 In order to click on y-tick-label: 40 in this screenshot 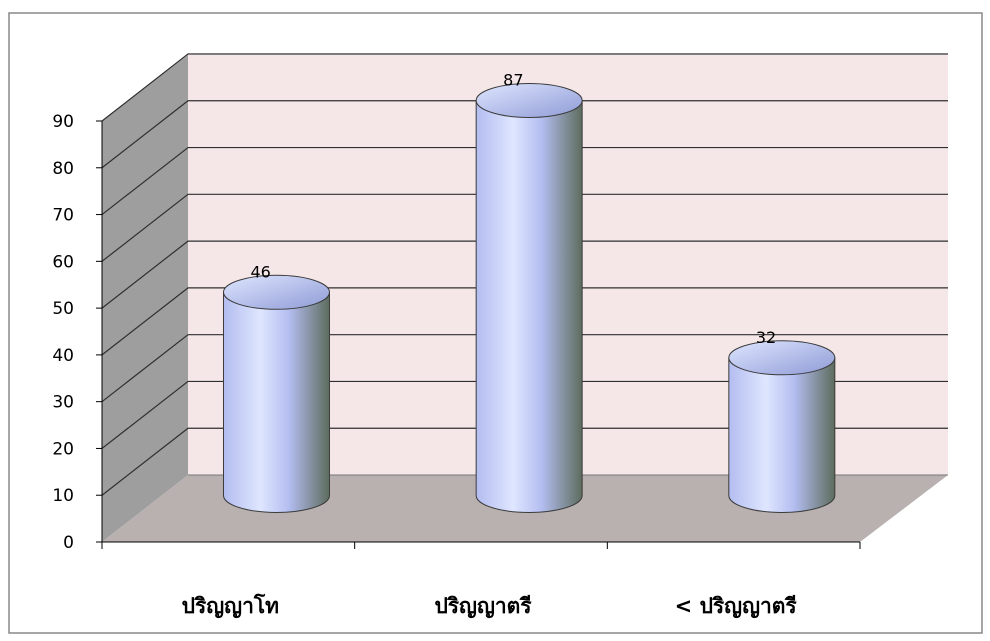, I will do `click(63, 356)`.